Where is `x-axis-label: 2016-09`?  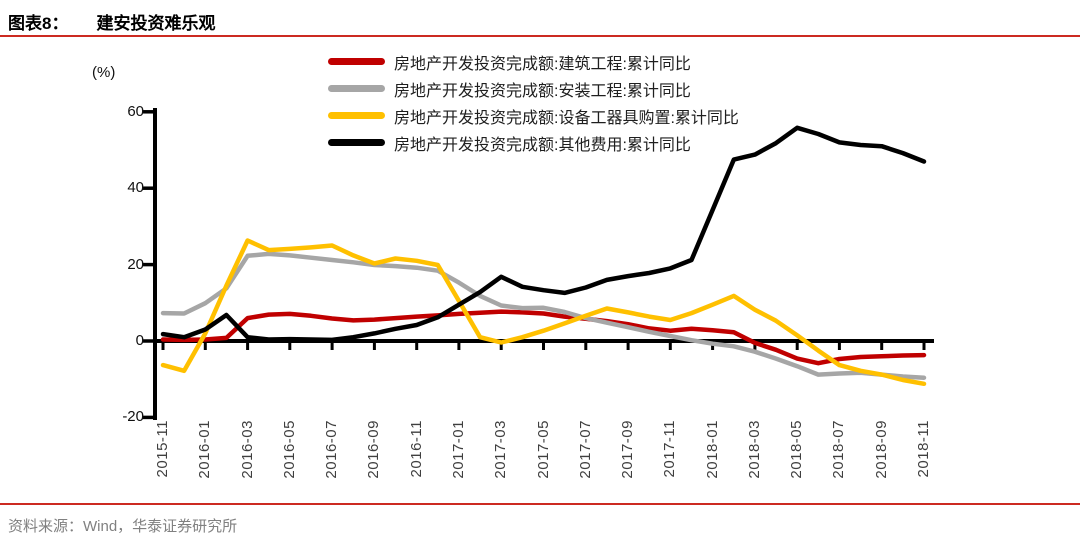 x-axis-label: 2016-09 is located at coordinates (374, 449).